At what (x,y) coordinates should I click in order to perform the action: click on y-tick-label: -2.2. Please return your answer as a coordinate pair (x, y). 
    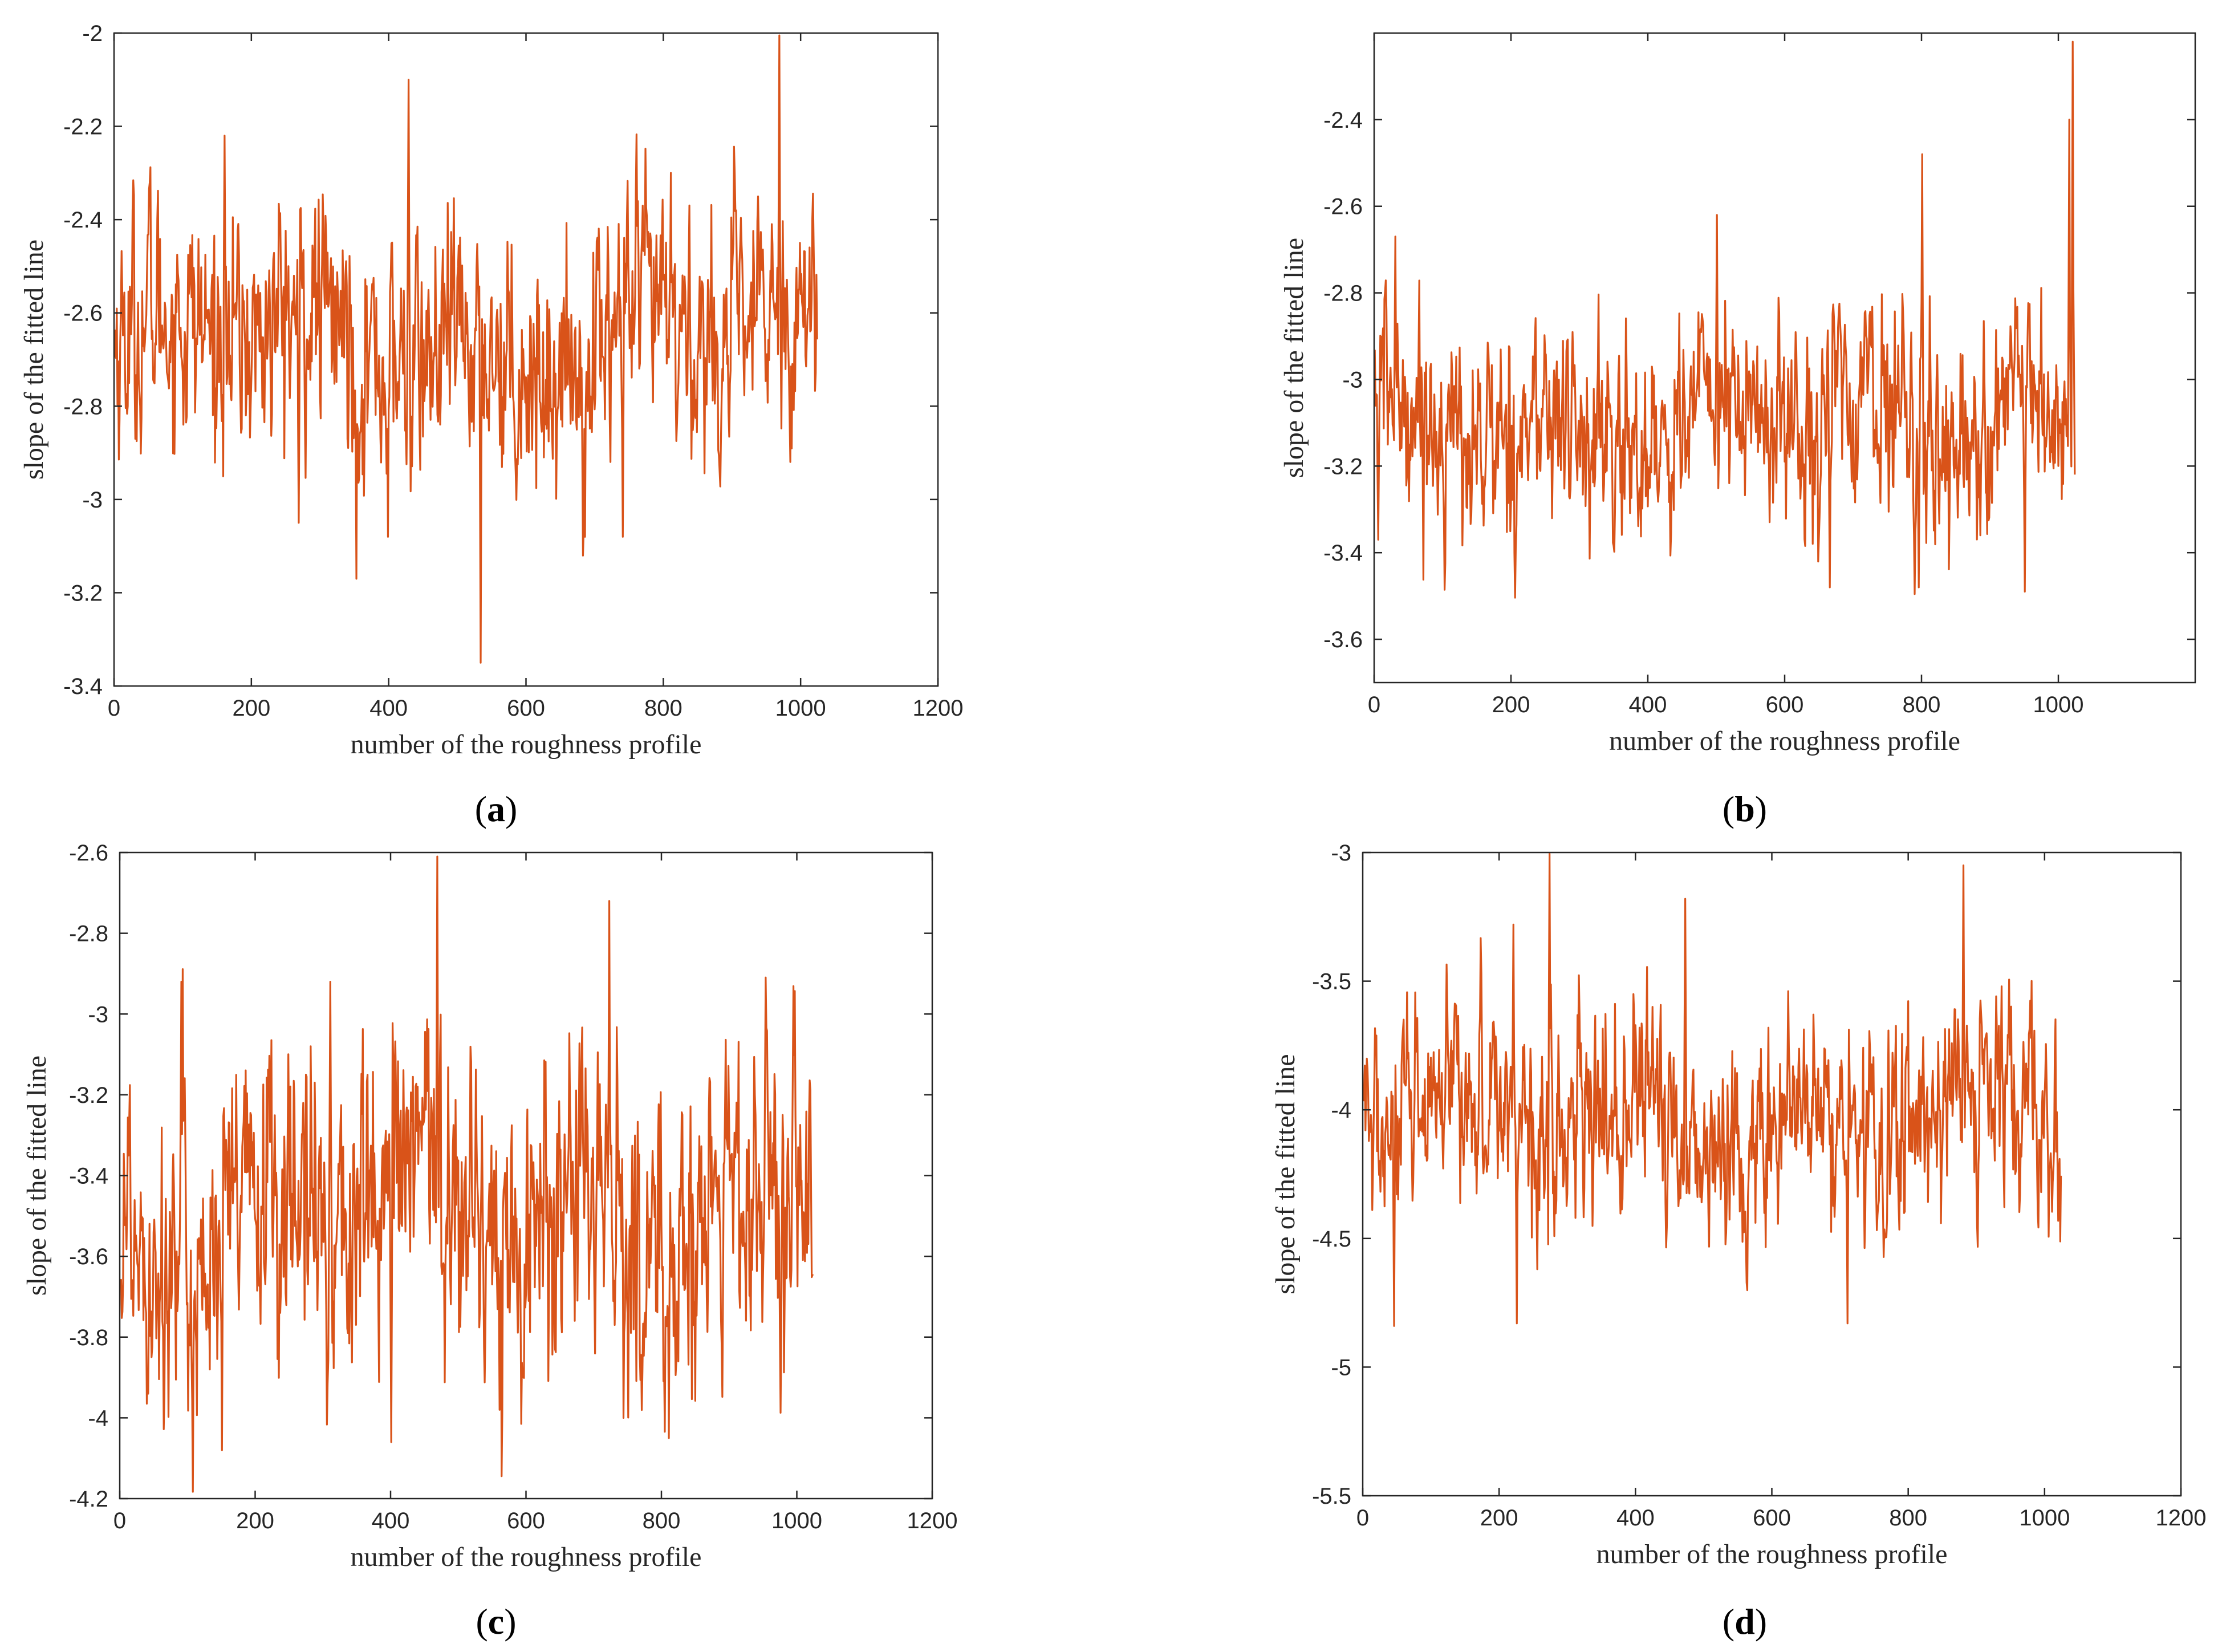
    Looking at the image, I should click on (83, 127).